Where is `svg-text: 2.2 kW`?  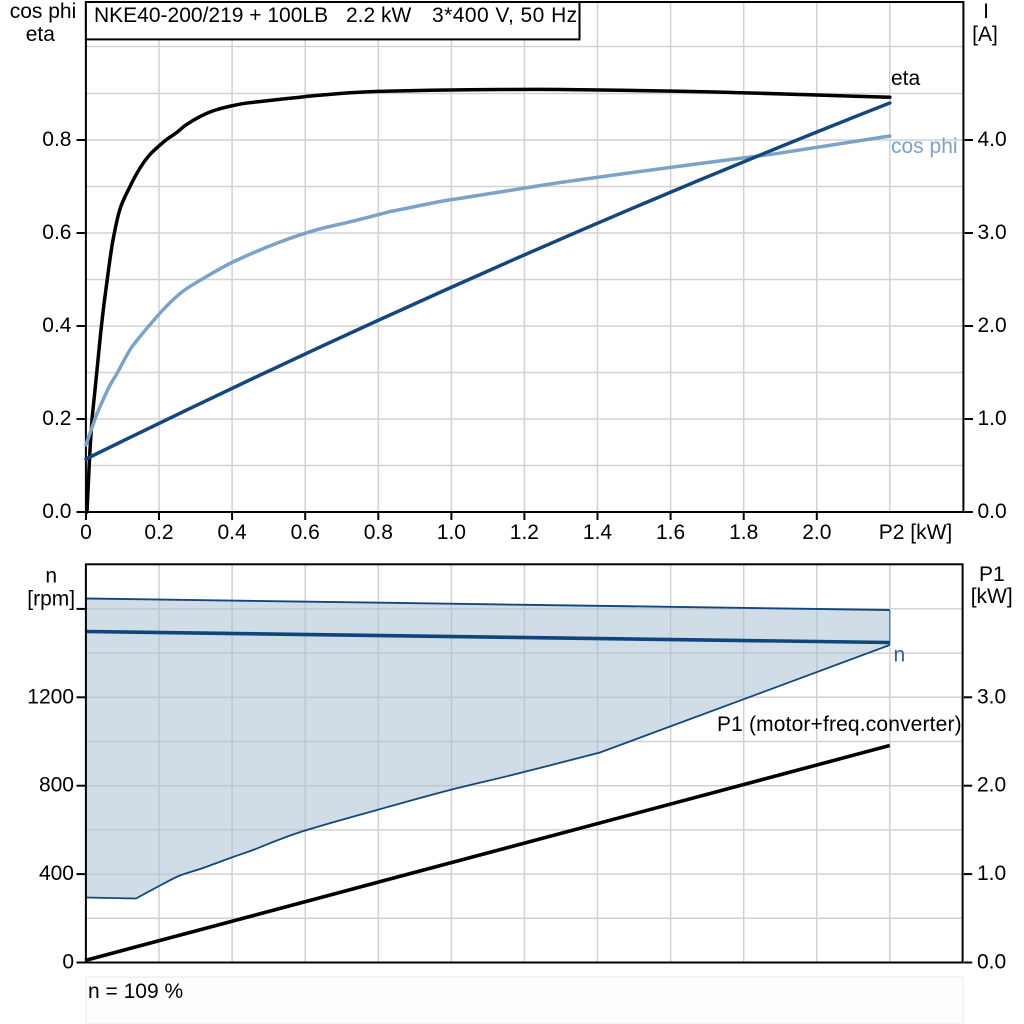
svg-text: 2.2 kW is located at coordinates (379, 15).